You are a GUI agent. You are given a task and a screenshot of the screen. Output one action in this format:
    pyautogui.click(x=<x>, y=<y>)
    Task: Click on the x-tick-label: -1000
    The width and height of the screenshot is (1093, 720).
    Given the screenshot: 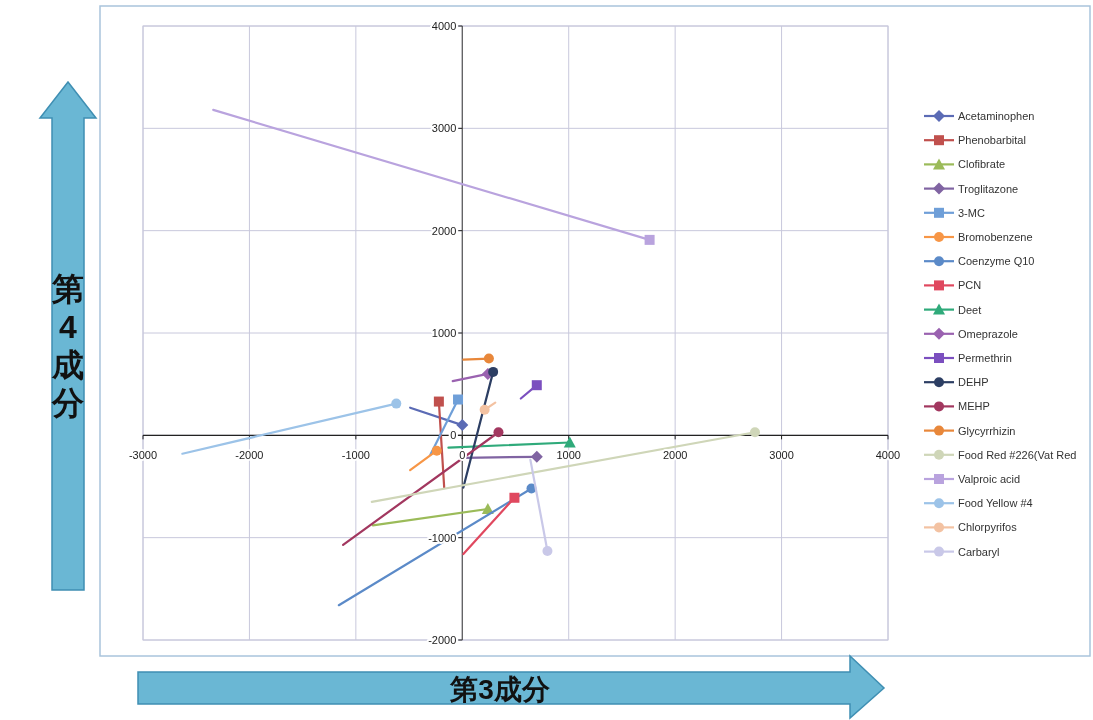 What is the action you would take?
    pyautogui.click(x=355, y=455)
    